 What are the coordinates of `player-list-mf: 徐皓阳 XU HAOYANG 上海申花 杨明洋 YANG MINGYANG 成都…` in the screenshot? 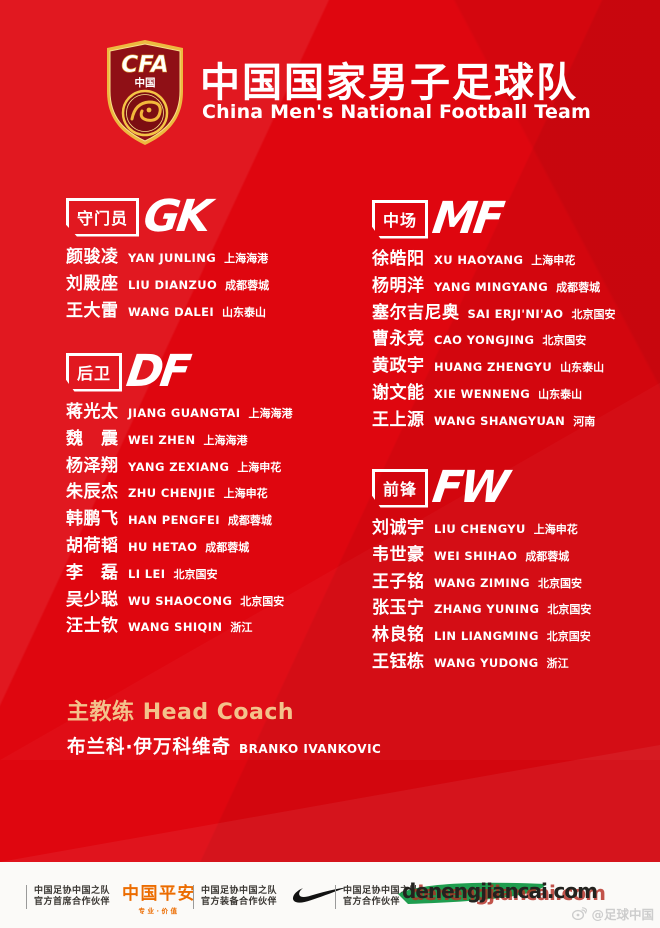 It's located at (516, 338).